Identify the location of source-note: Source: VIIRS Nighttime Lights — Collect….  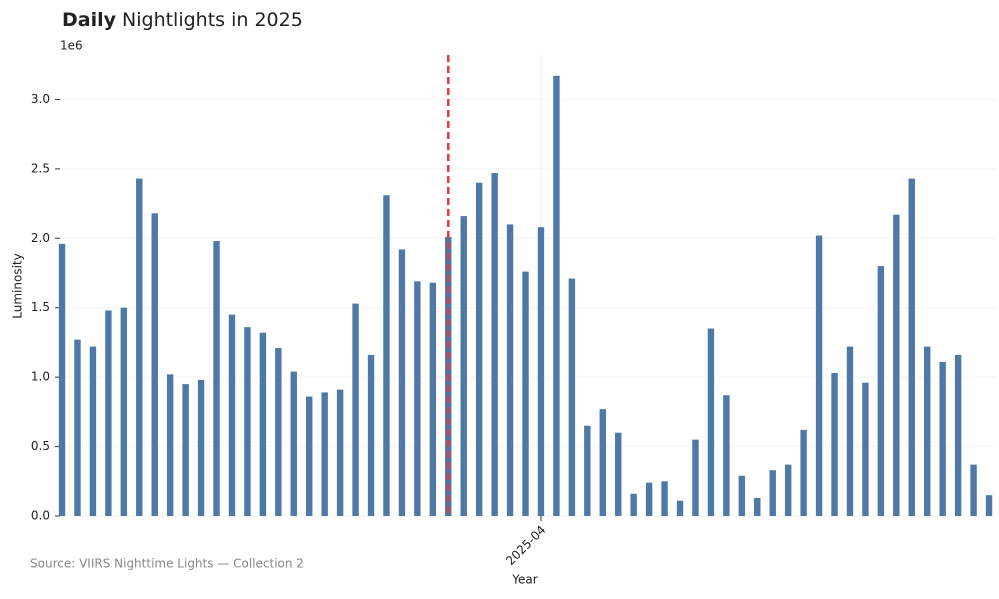
(167, 564).